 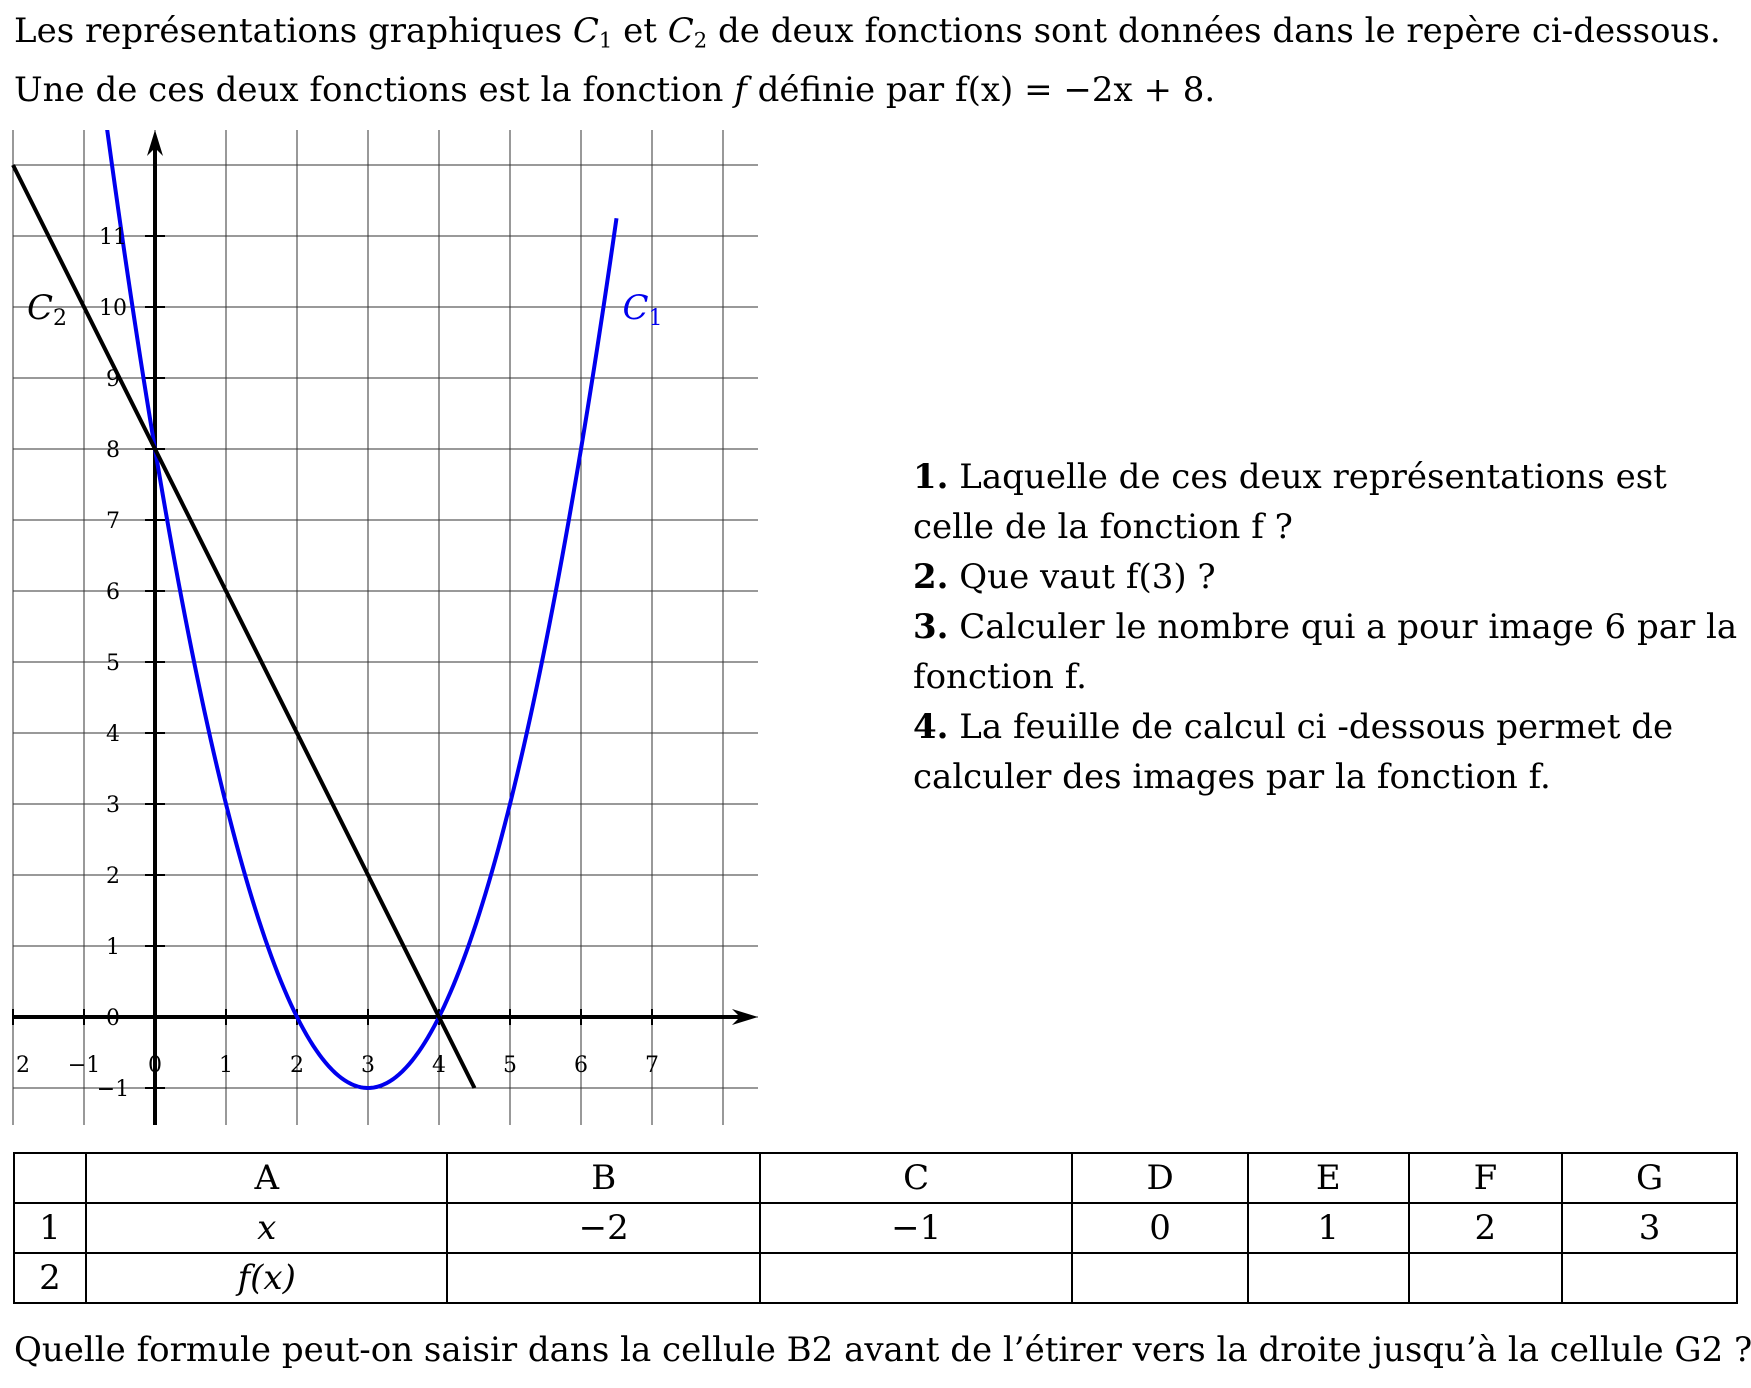 I want to click on y-tick-label: 1, so click(x=113, y=947).